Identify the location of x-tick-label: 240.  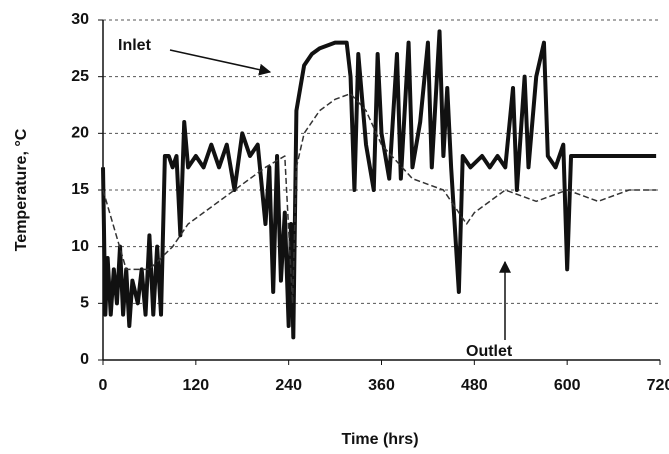
(288, 385).